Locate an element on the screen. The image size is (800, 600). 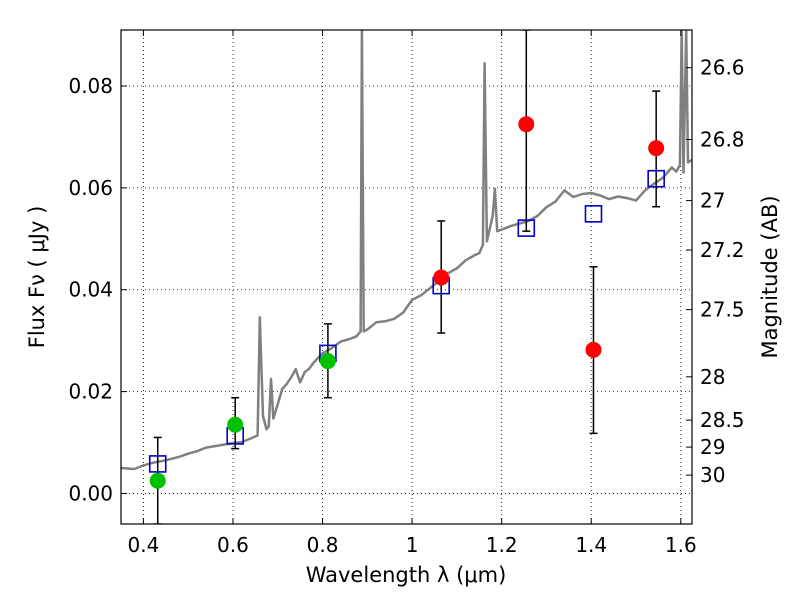
mag-tick-label: 27 is located at coordinates (712, 201).